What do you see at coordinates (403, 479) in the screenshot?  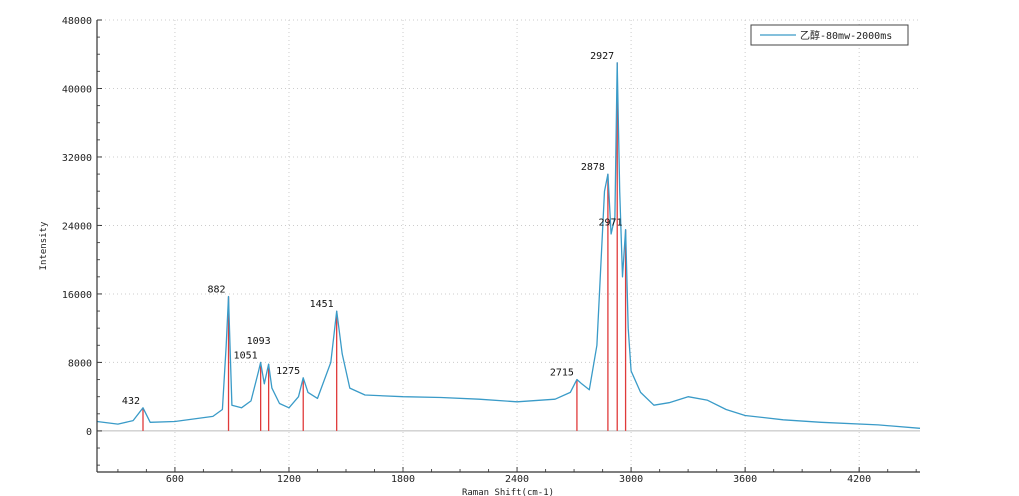 I see `x-tick-label: 1800` at bounding box center [403, 479].